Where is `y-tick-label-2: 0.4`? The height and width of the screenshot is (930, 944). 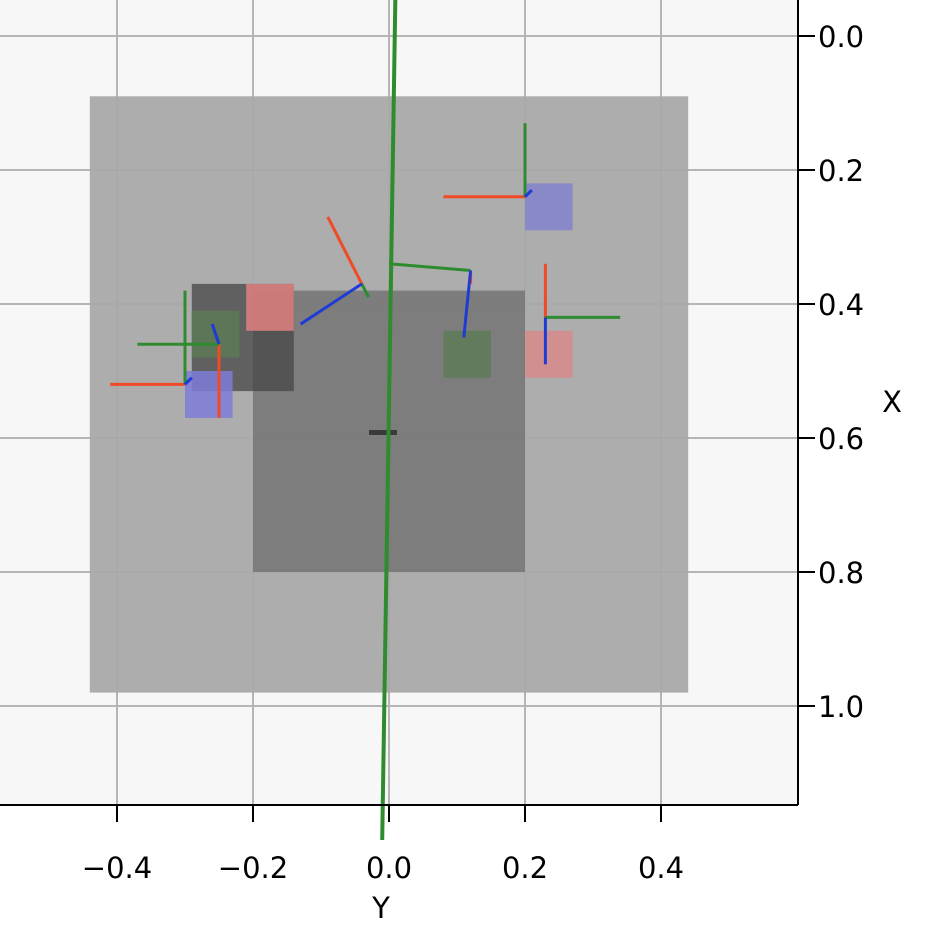
y-tick-label-2: 0.4 is located at coordinates (841, 305).